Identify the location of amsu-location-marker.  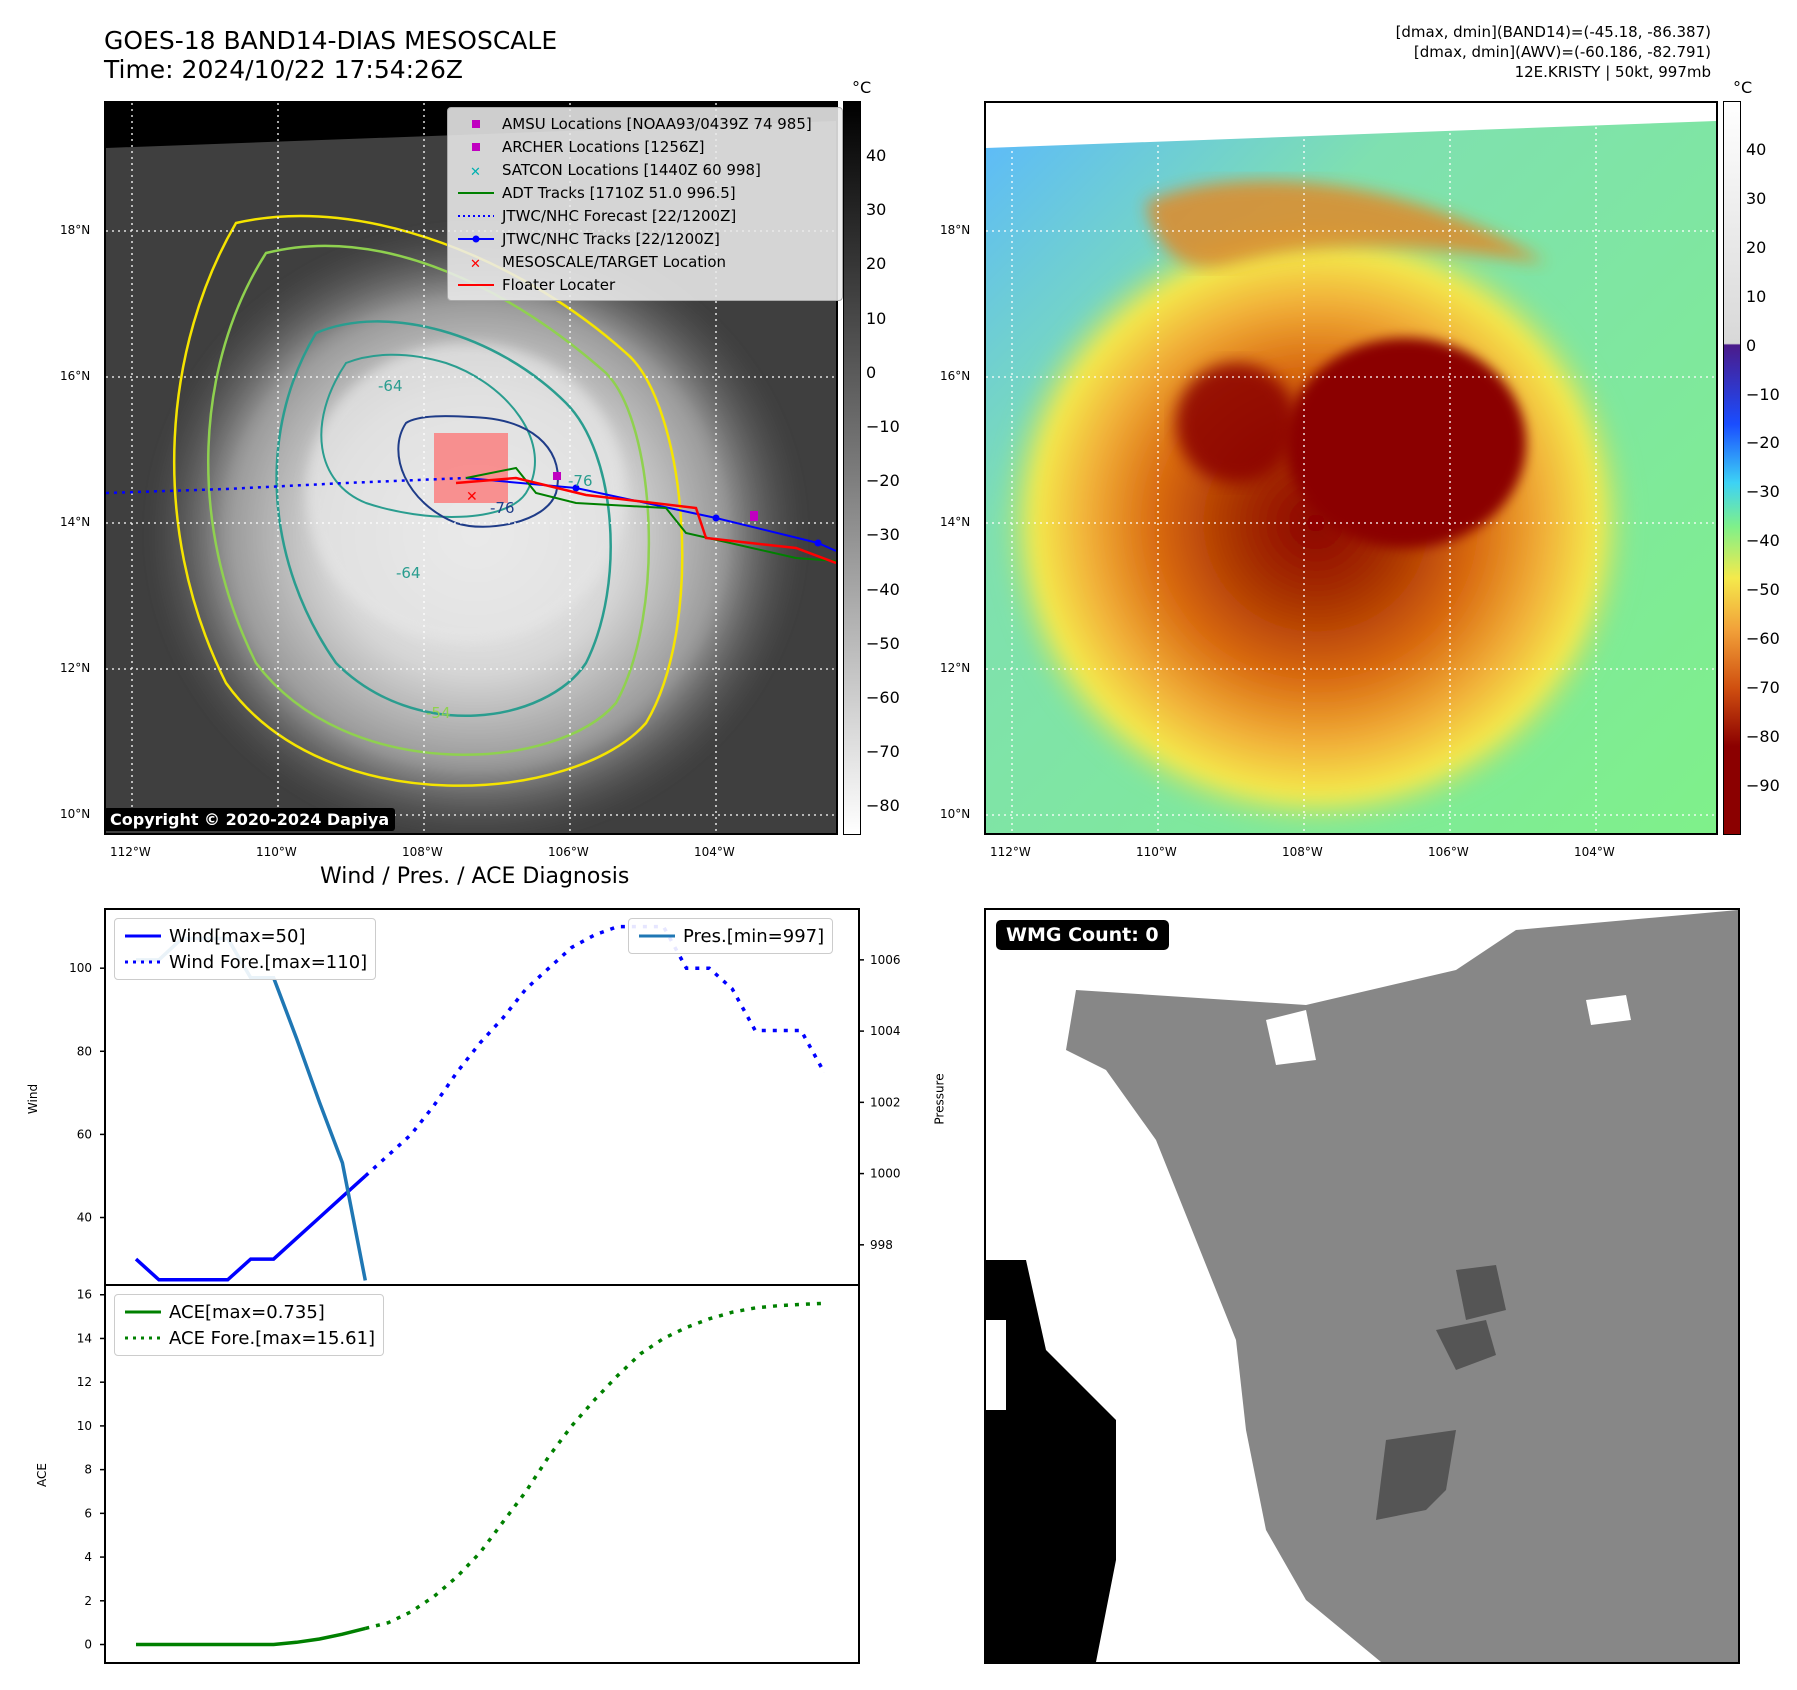
(754, 516).